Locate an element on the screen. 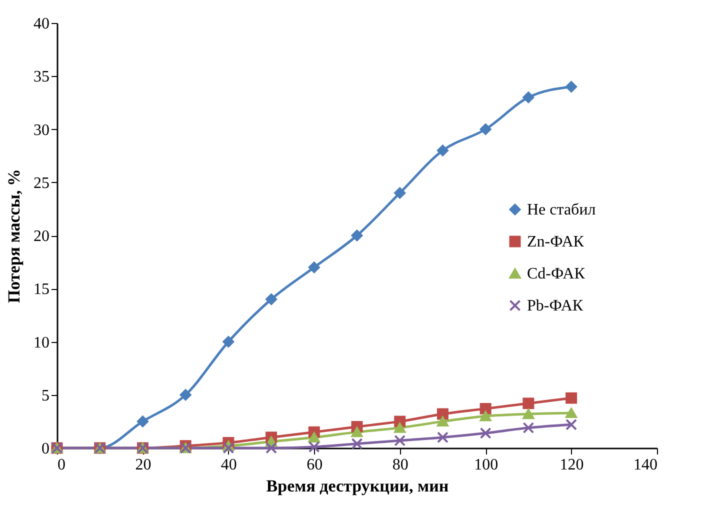 The width and height of the screenshot is (710, 513). x-tick-label: 40 is located at coordinates (228, 465).